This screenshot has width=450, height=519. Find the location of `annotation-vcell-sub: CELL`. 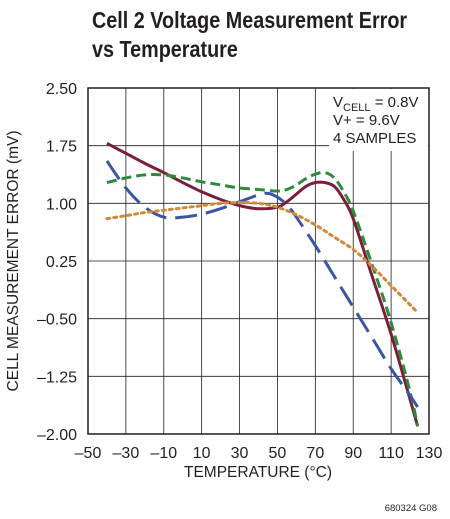

annotation-vcell-sub: CELL is located at coordinates (357, 108).